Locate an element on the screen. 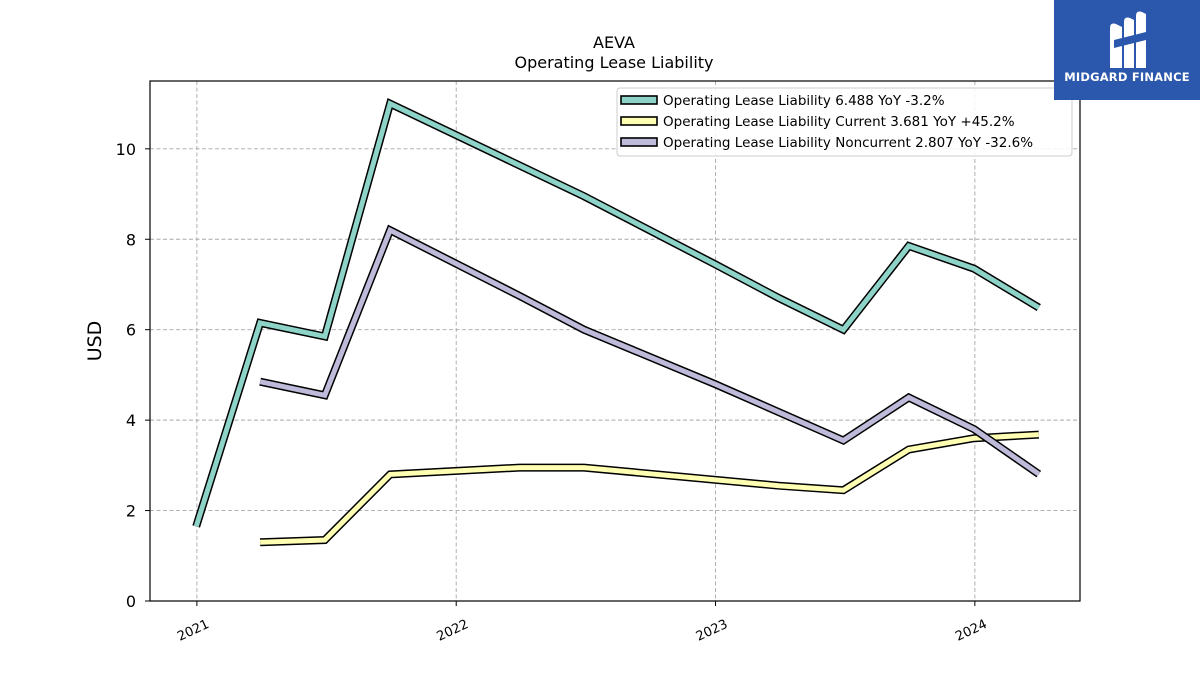 The image size is (1200, 675). logo-text: MIDGARD FINANCE is located at coordinates (1127, 77).